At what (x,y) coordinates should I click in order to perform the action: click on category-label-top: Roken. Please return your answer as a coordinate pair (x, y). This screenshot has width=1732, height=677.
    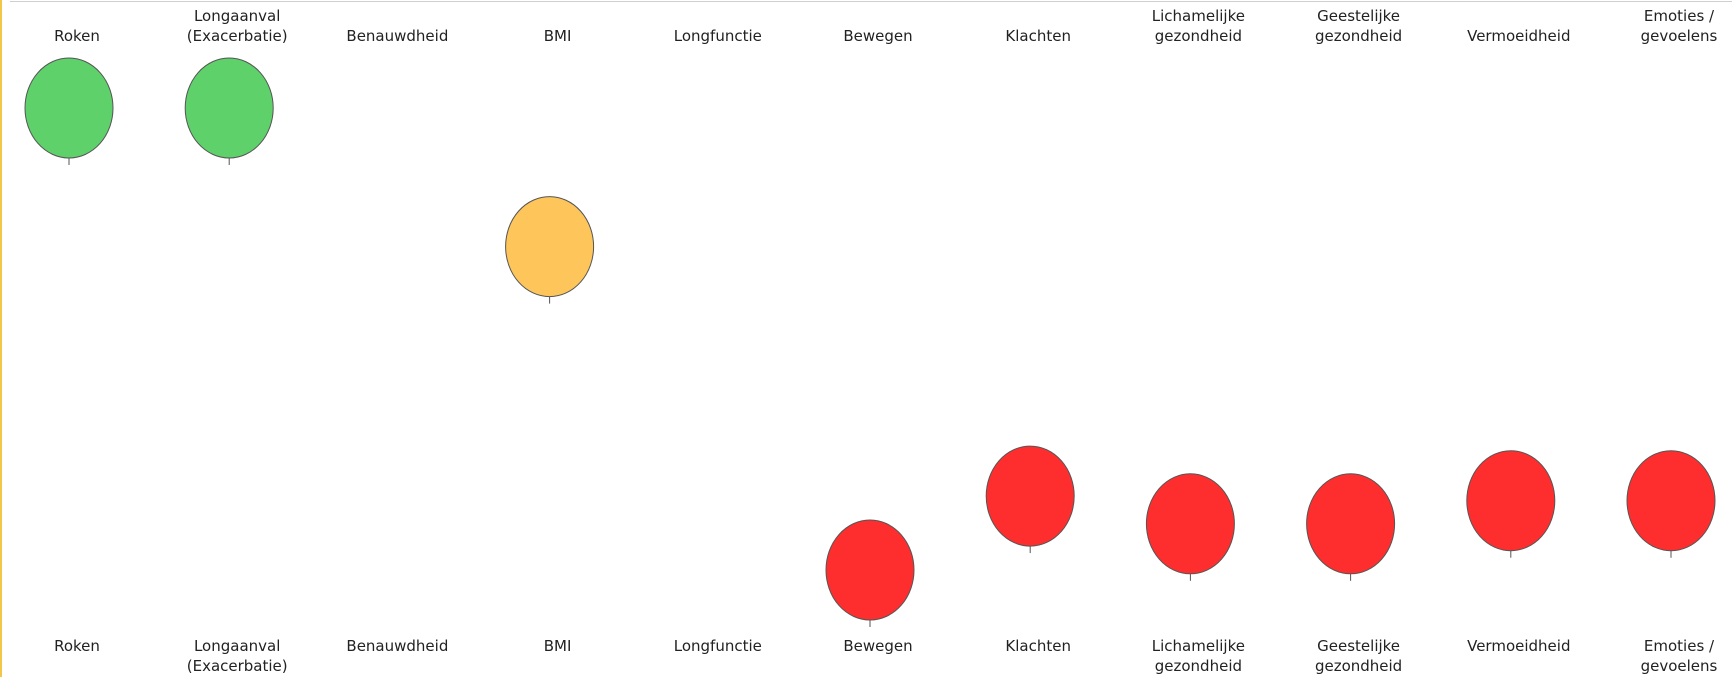
    Looking at the image, I should click on (77, 36).